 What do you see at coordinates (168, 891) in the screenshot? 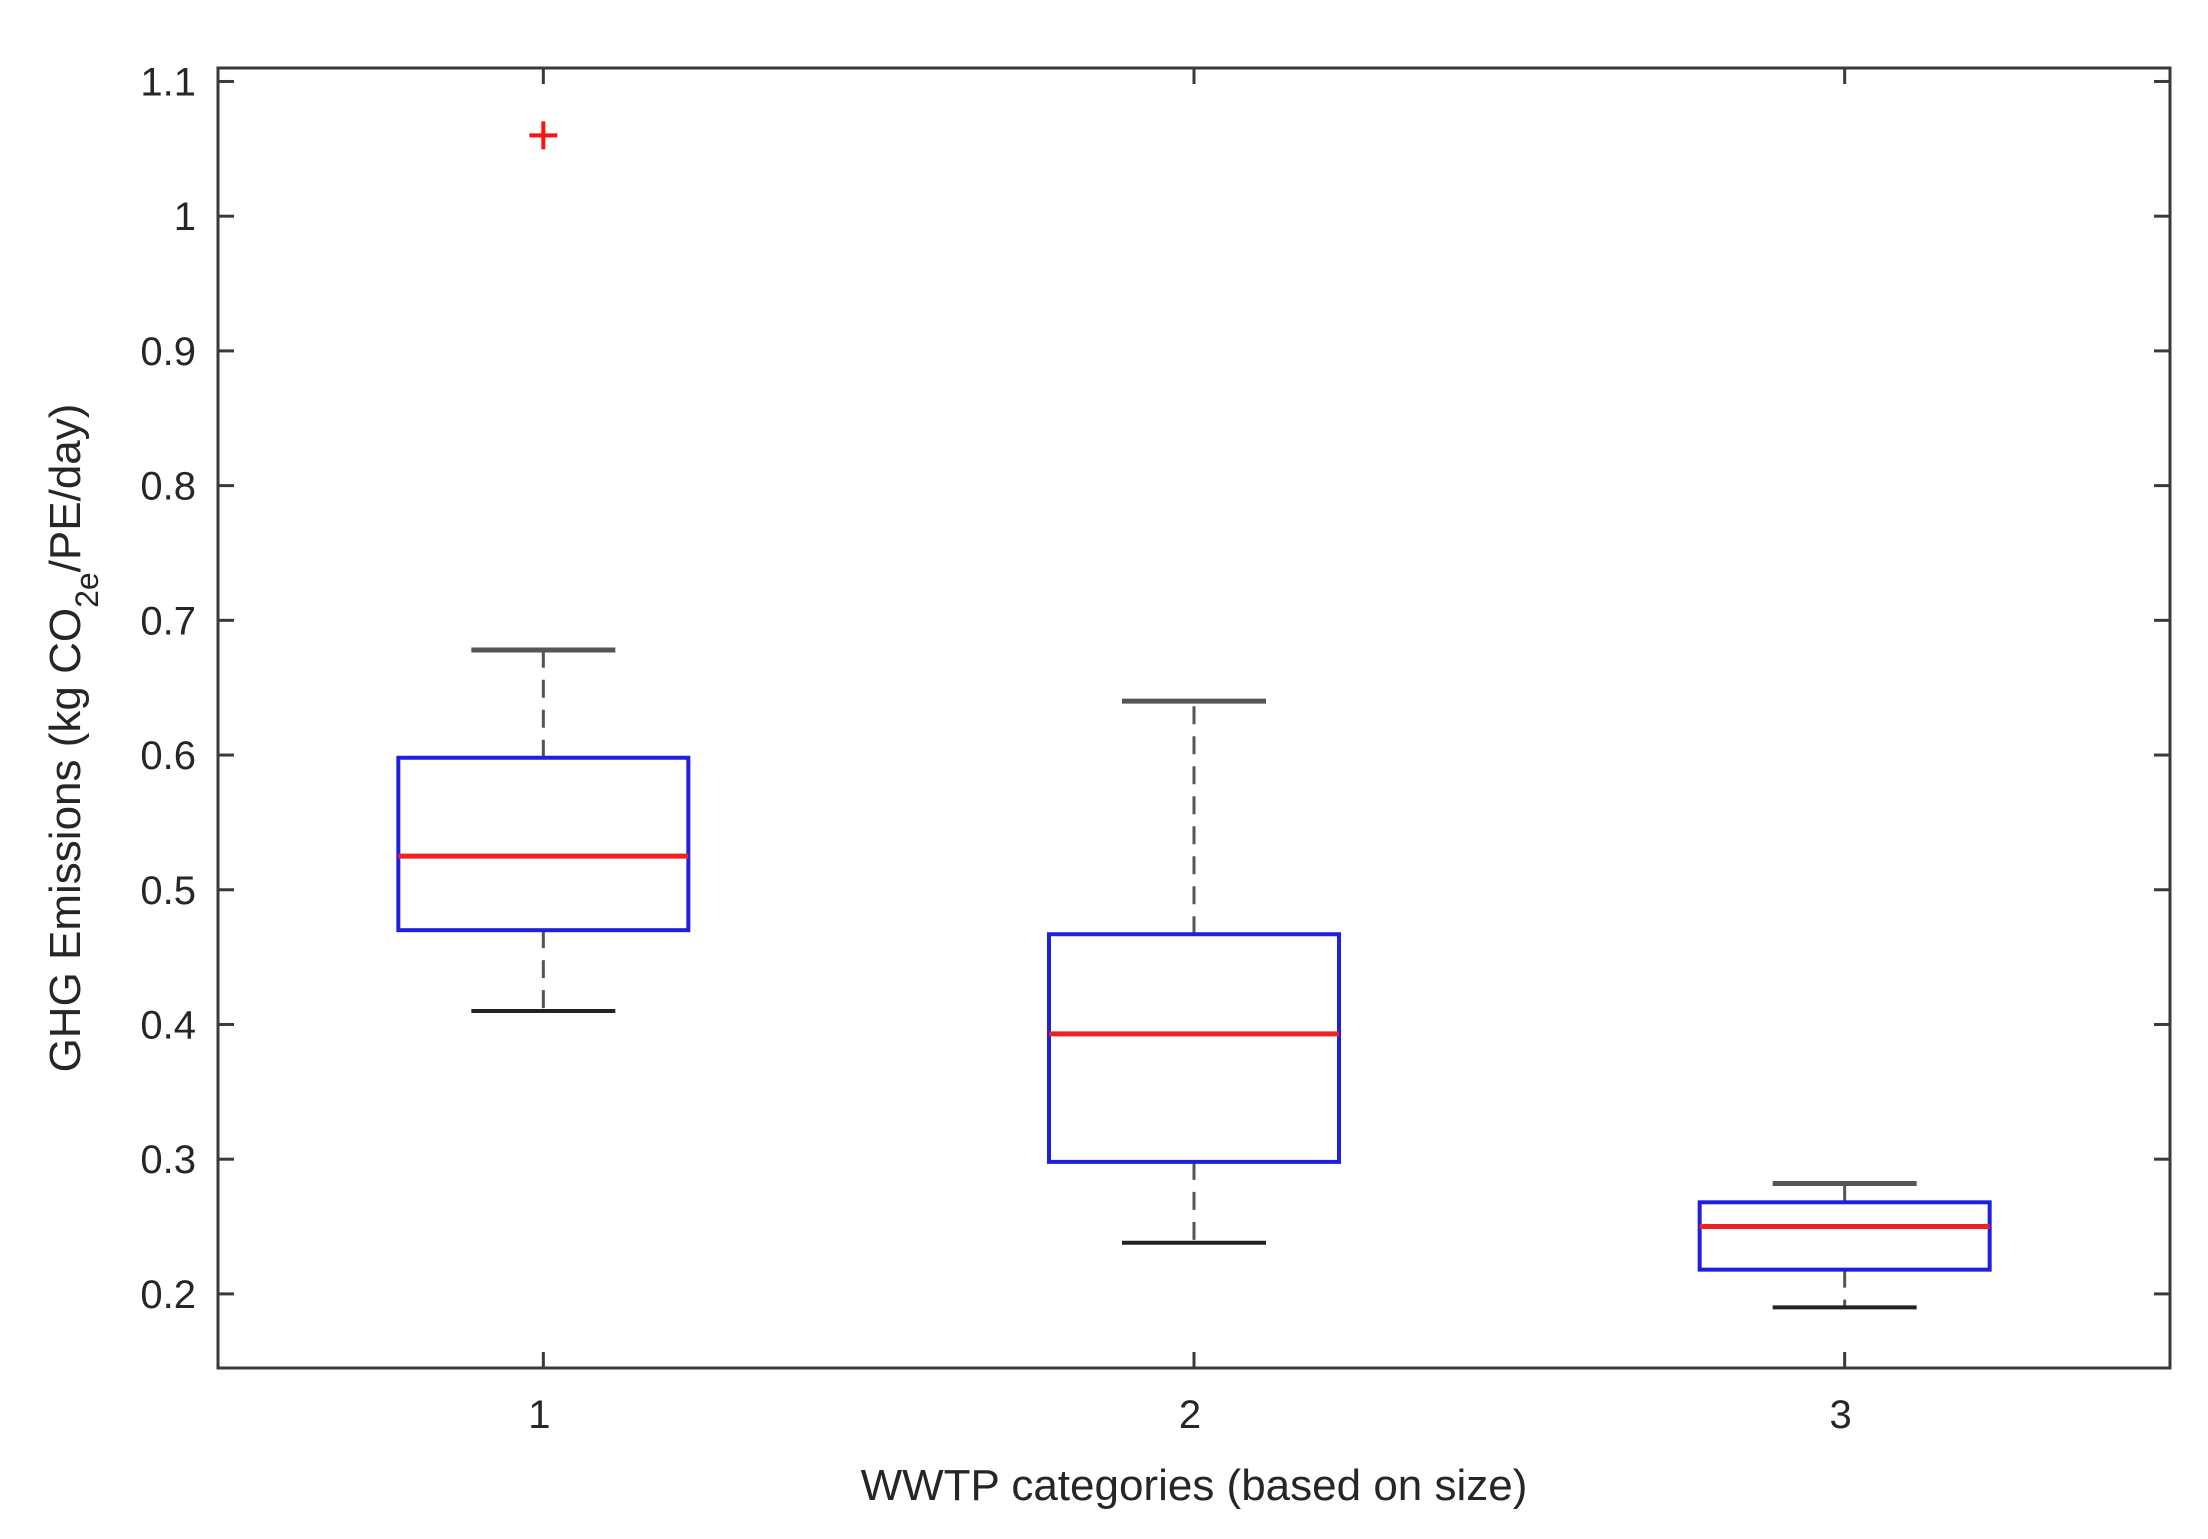
I see `y-tick-label: 0.5` at bounding box center [168, 891].